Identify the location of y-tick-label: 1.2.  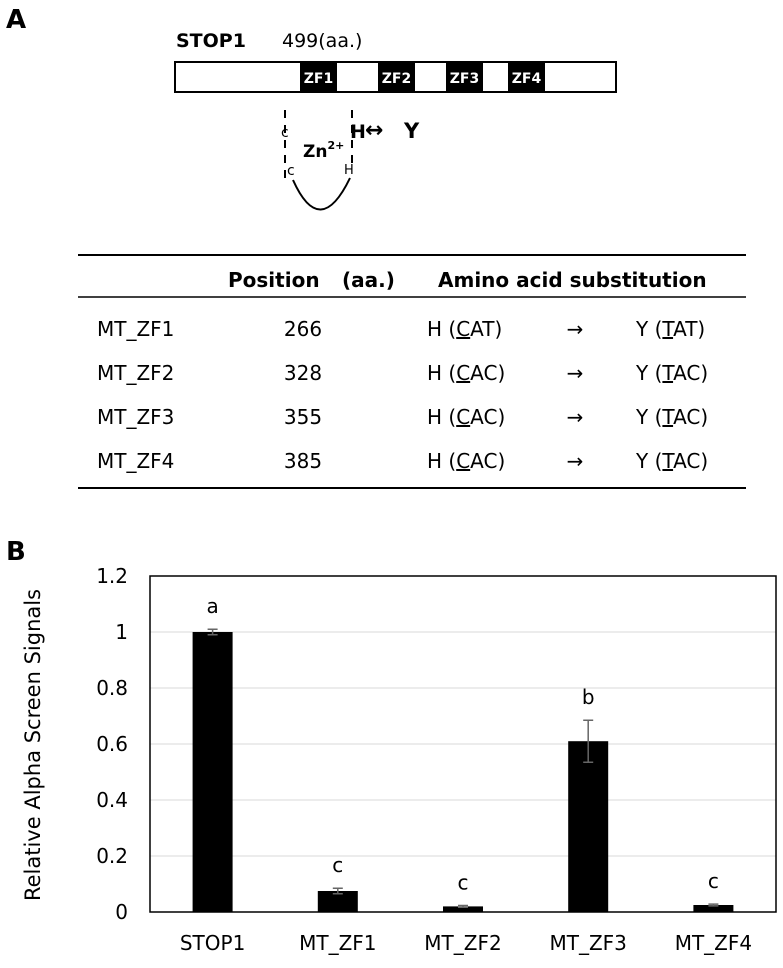
(112, 576).